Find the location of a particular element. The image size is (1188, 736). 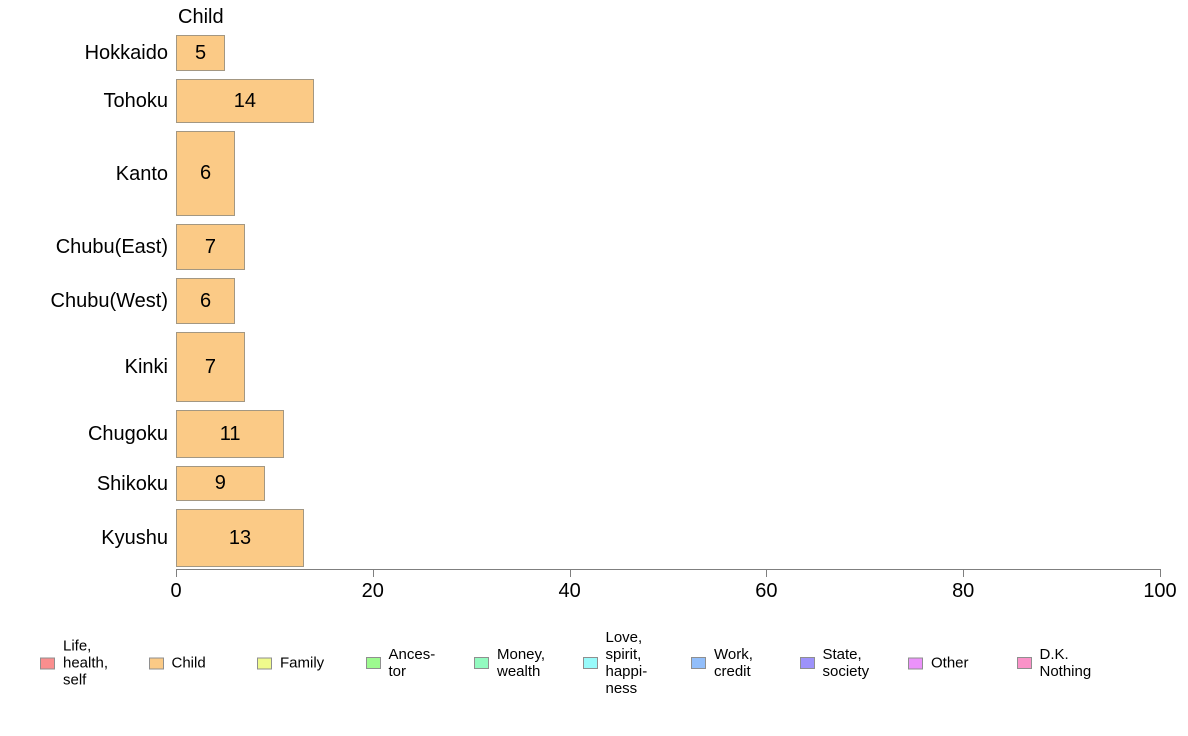

legend-label-child: Child is located at coordinates (188, 663).